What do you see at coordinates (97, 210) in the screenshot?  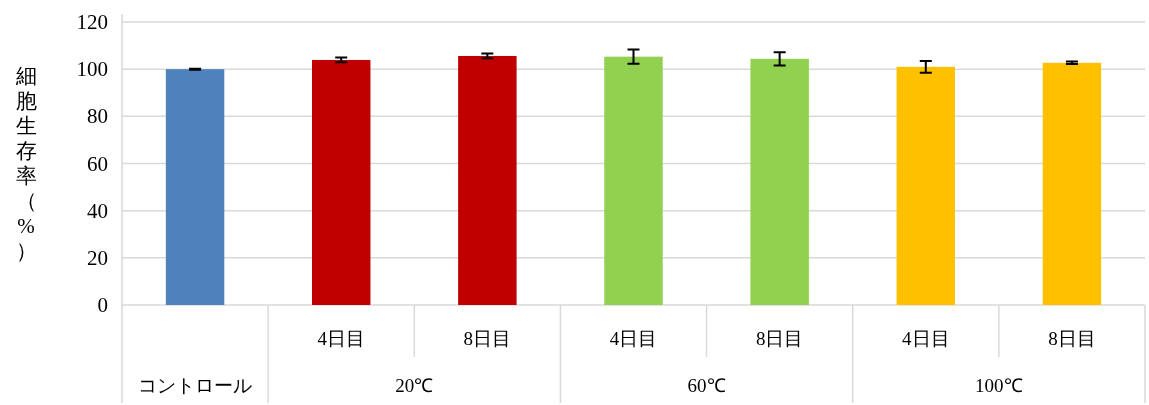 I see `y-tick-label: 40` at bounding box center [97, 210].